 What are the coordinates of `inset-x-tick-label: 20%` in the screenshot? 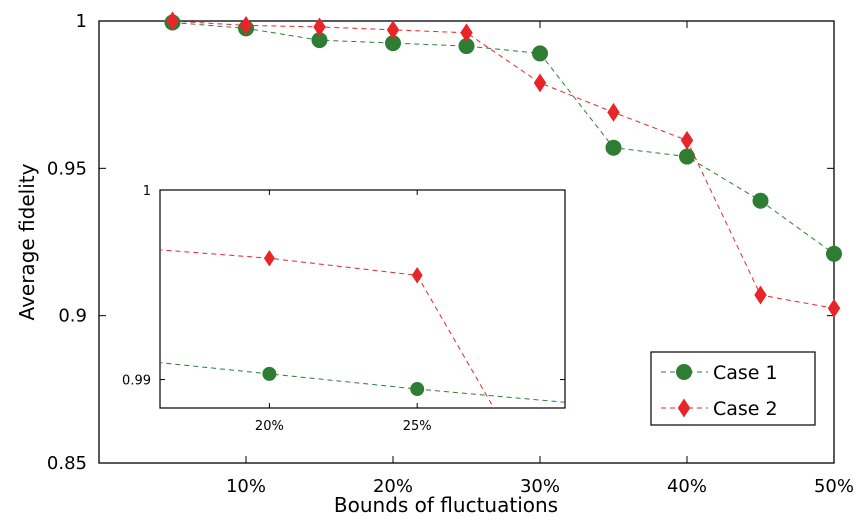 It's located at (269, 426).